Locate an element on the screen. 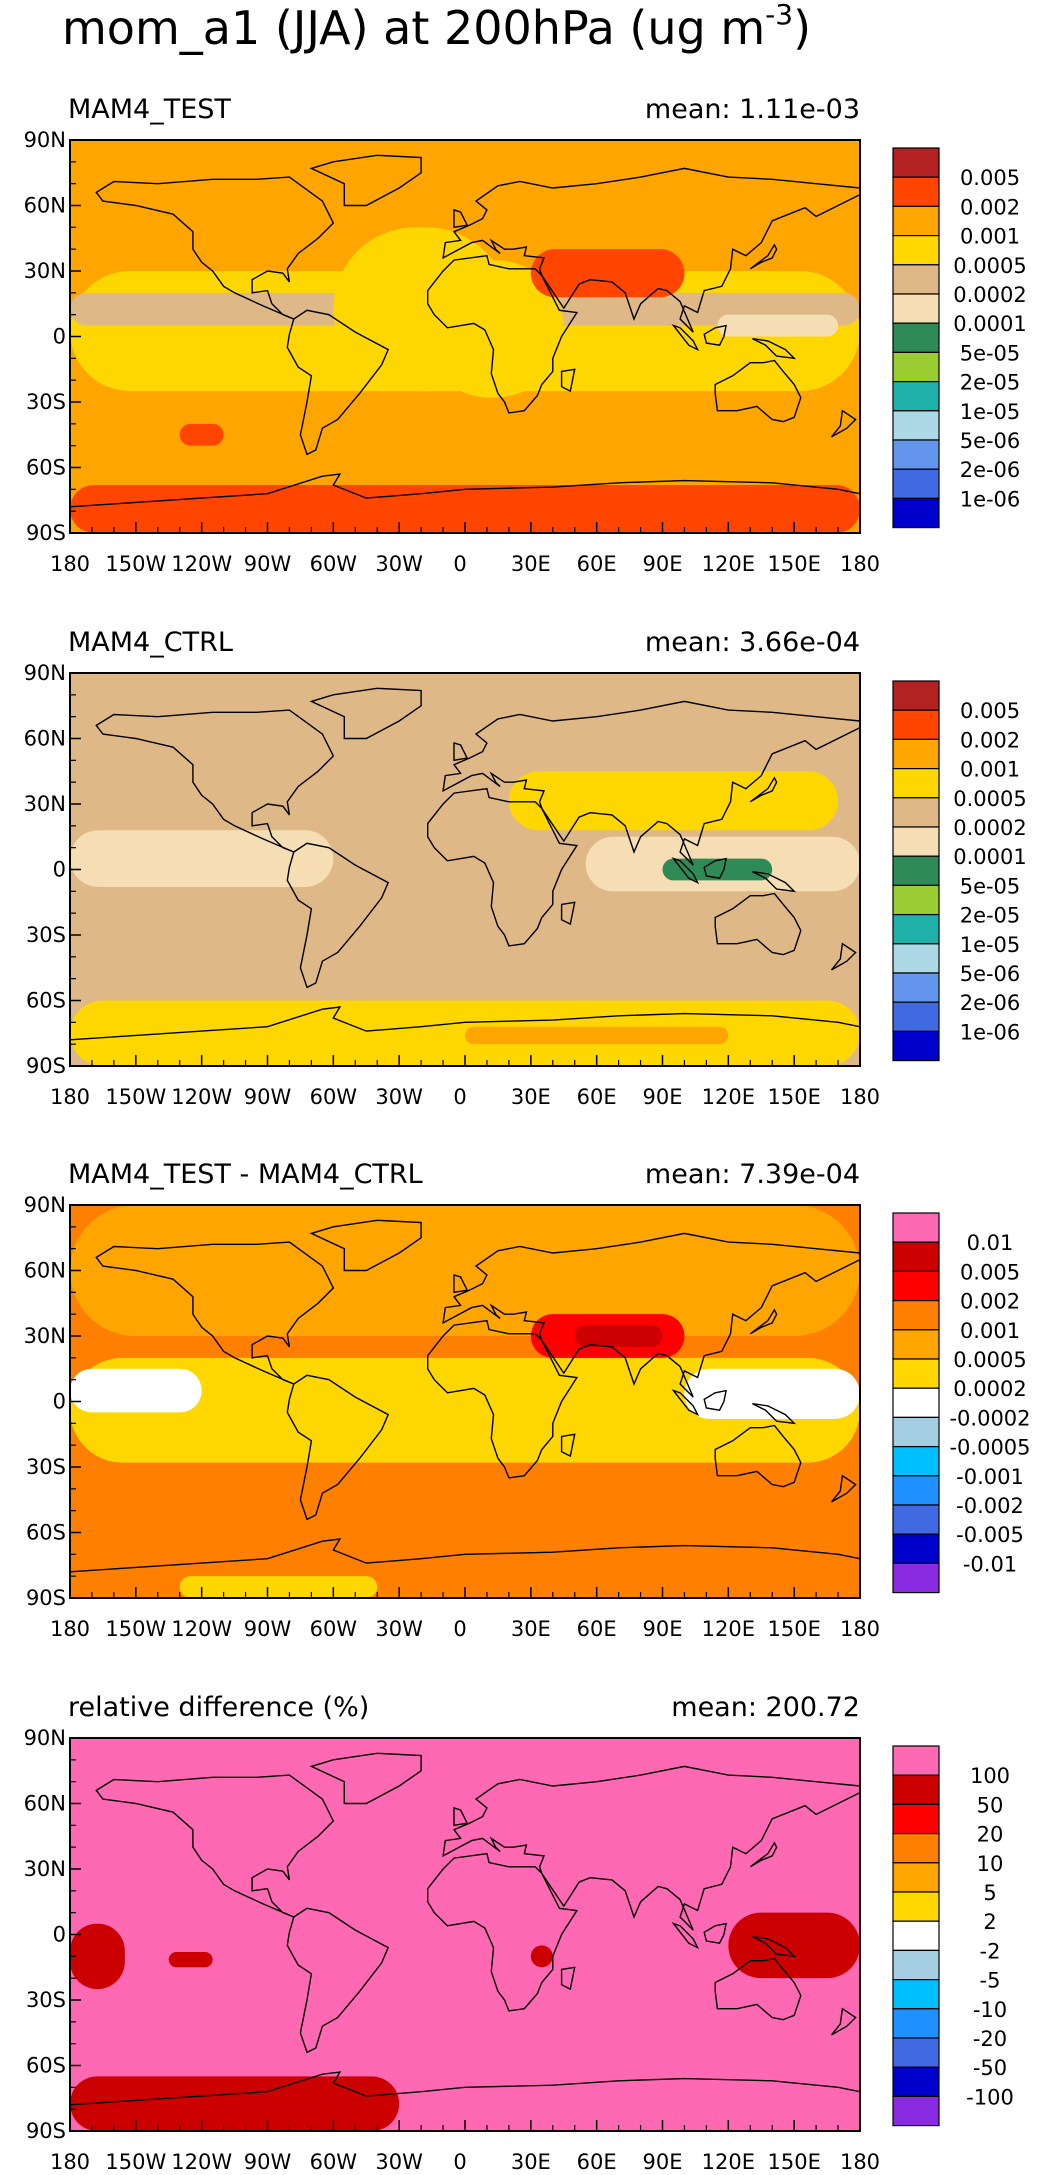  x-tick-label: 90W is located at coordinates (268, 564).